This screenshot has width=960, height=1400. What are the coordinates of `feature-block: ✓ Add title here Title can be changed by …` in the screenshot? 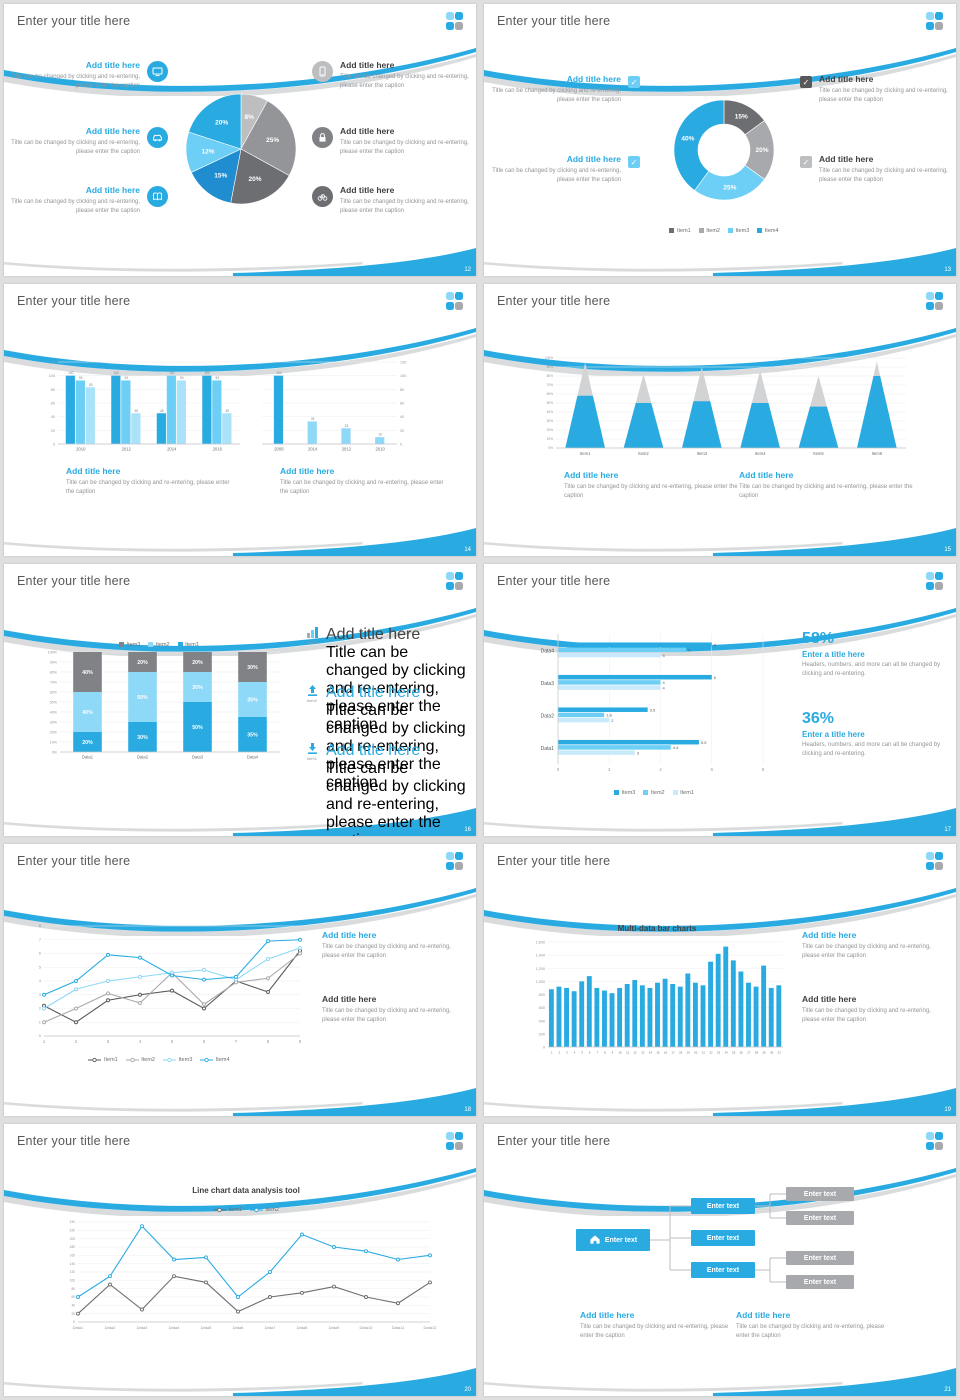 It's located at (876, 169).